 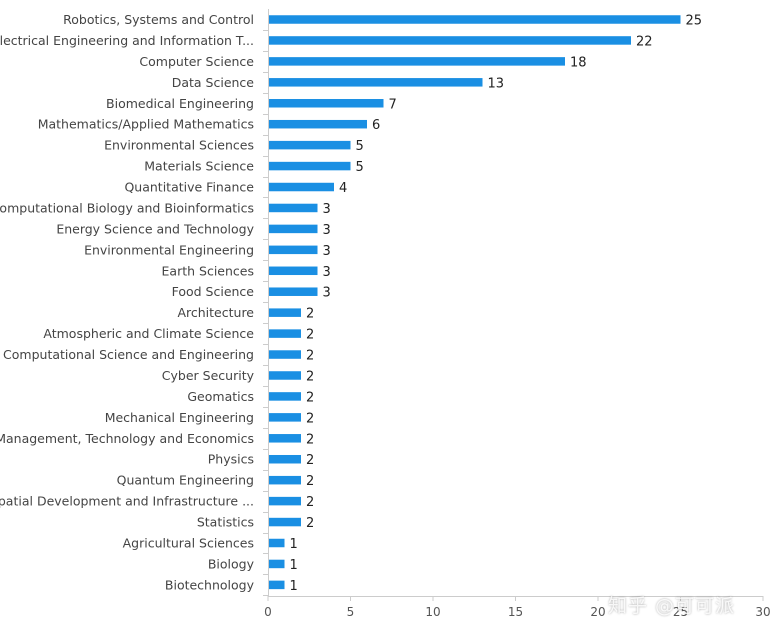 I want to click on category-label: Architecture, so click(x=215, y=312).